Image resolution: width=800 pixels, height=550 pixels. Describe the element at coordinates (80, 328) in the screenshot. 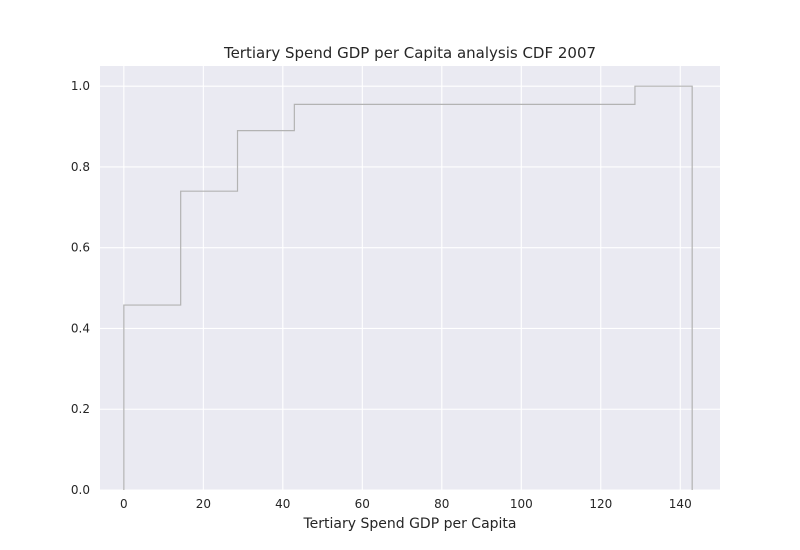

I see `y-tick-label: 0.4` at that location.